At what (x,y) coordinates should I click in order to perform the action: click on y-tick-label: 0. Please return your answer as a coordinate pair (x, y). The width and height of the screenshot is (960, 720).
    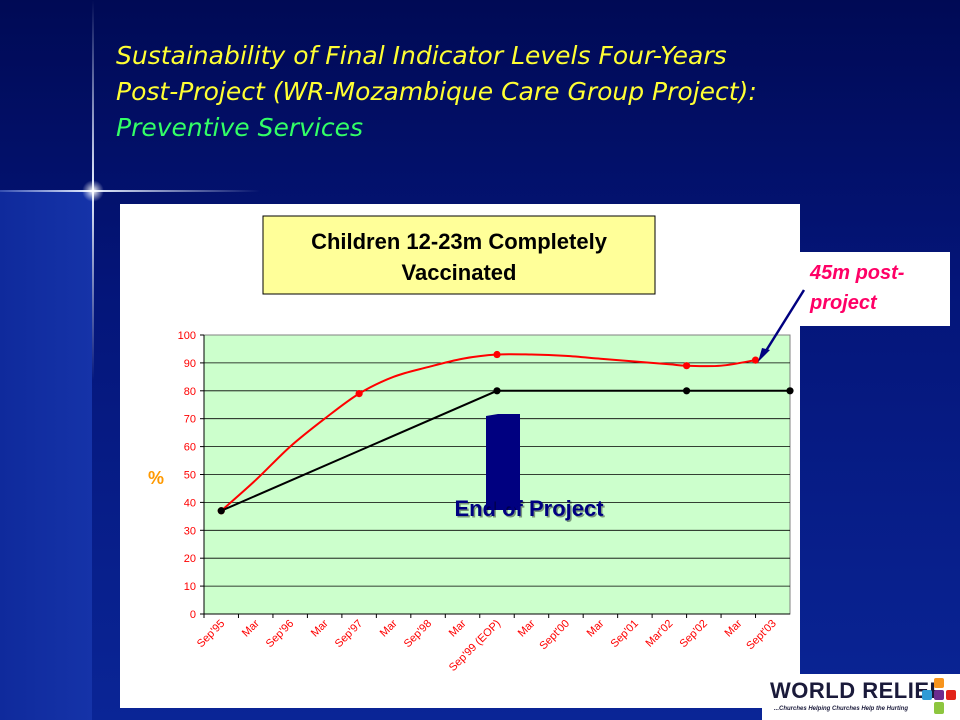
    Looking at the image, I should click on (193, 615).